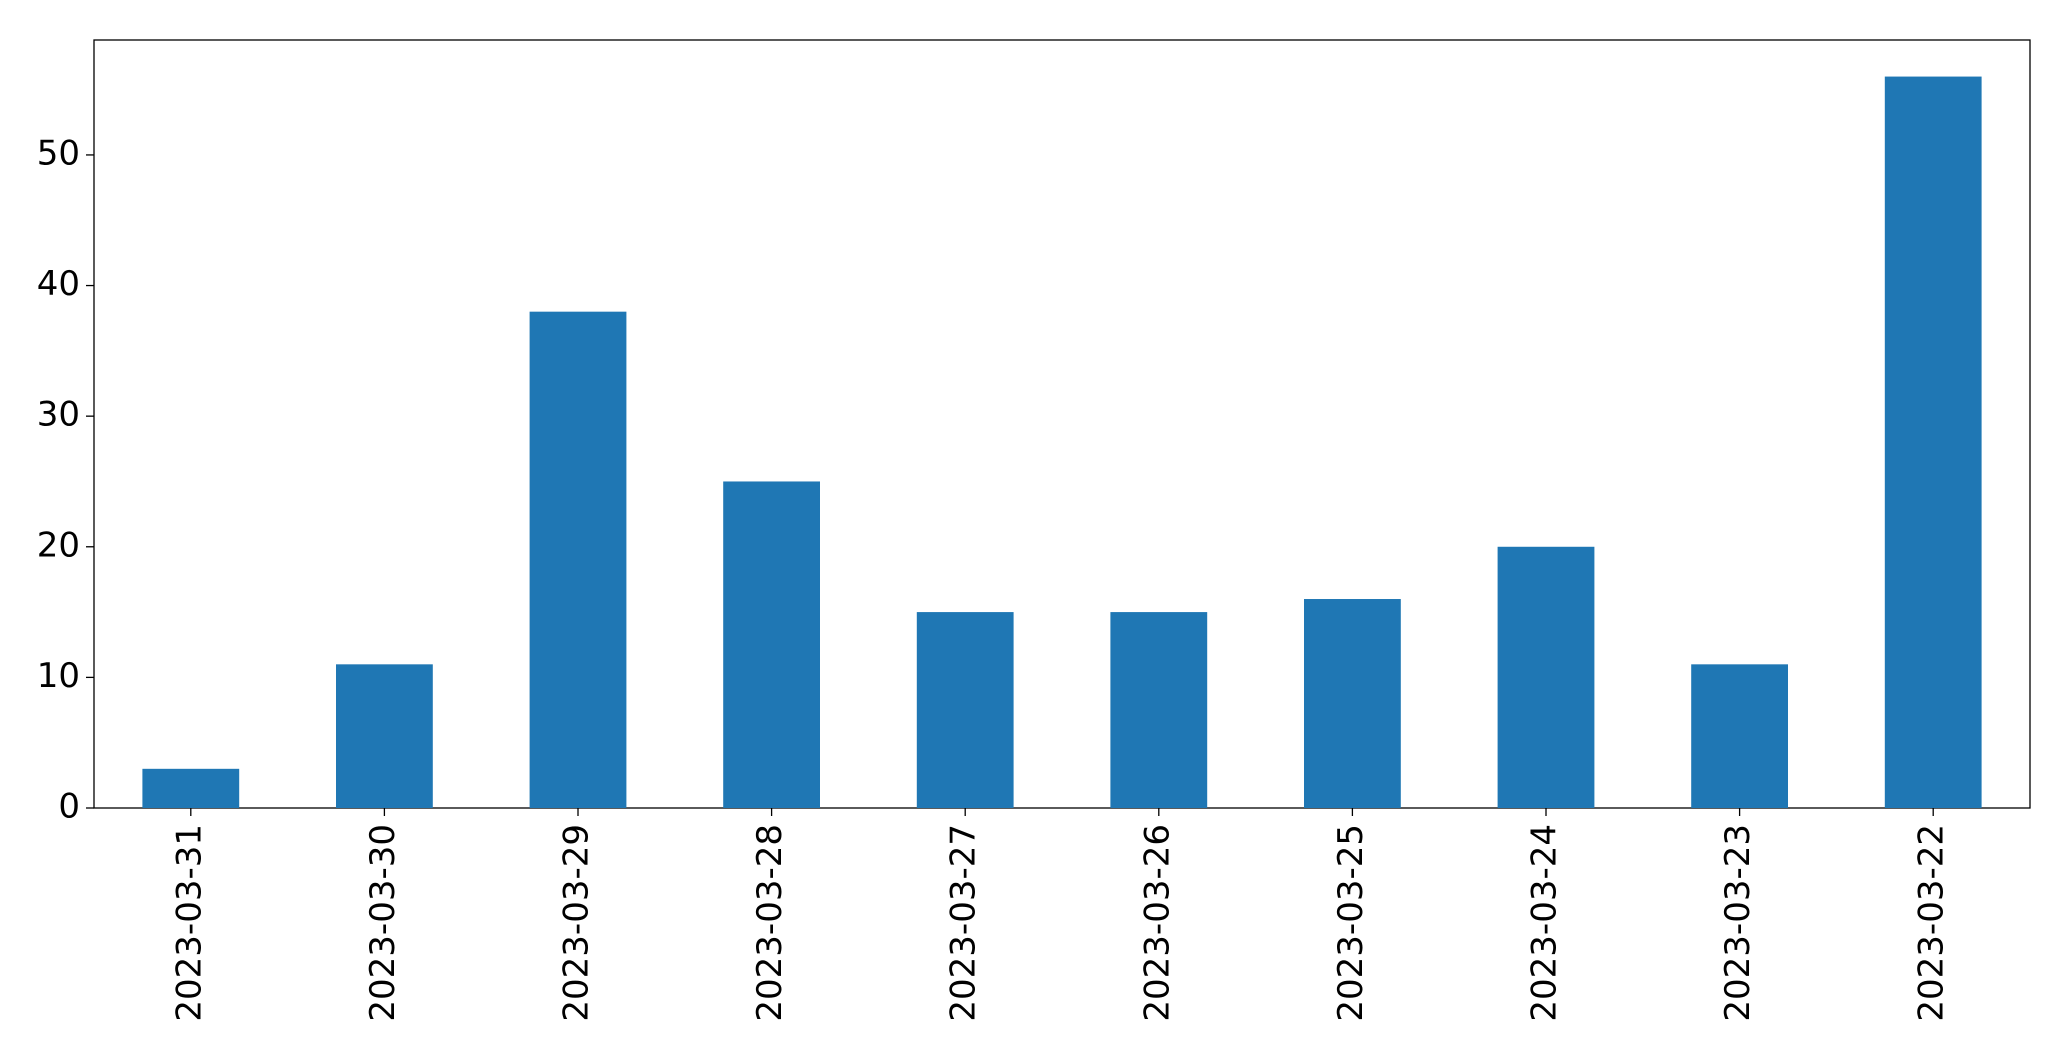 This screenshot has height=1061, width=2071. What do you see at coordinates (1351, 923) in the screenshot?
I see `x-tick-label: 2023-03-25` at bounding box center [1351, 923].